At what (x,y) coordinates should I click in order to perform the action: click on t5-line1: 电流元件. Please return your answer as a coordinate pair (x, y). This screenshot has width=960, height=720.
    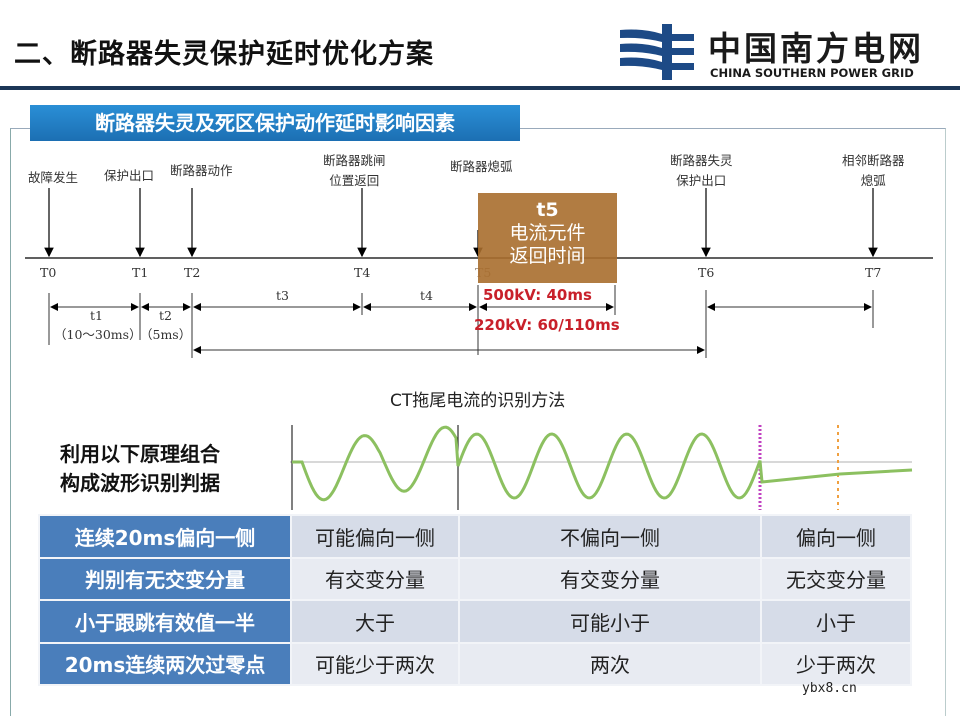
    Looking at the image, I should click on (547, 233).